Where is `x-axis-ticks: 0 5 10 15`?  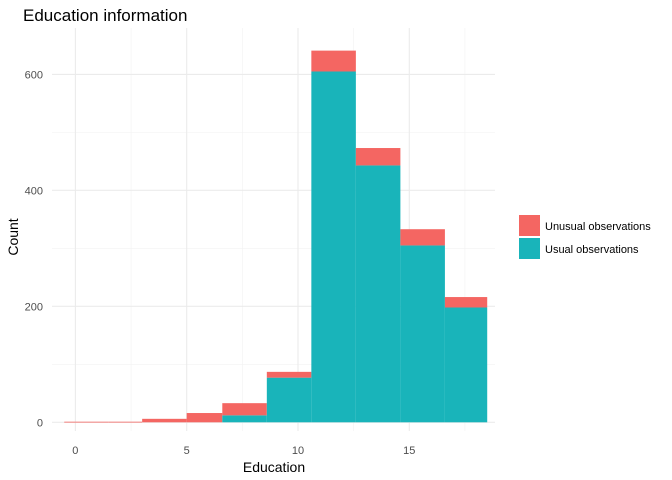
x-axis-ticks: 0 5 10 15 is located at coordinates (243, 451).